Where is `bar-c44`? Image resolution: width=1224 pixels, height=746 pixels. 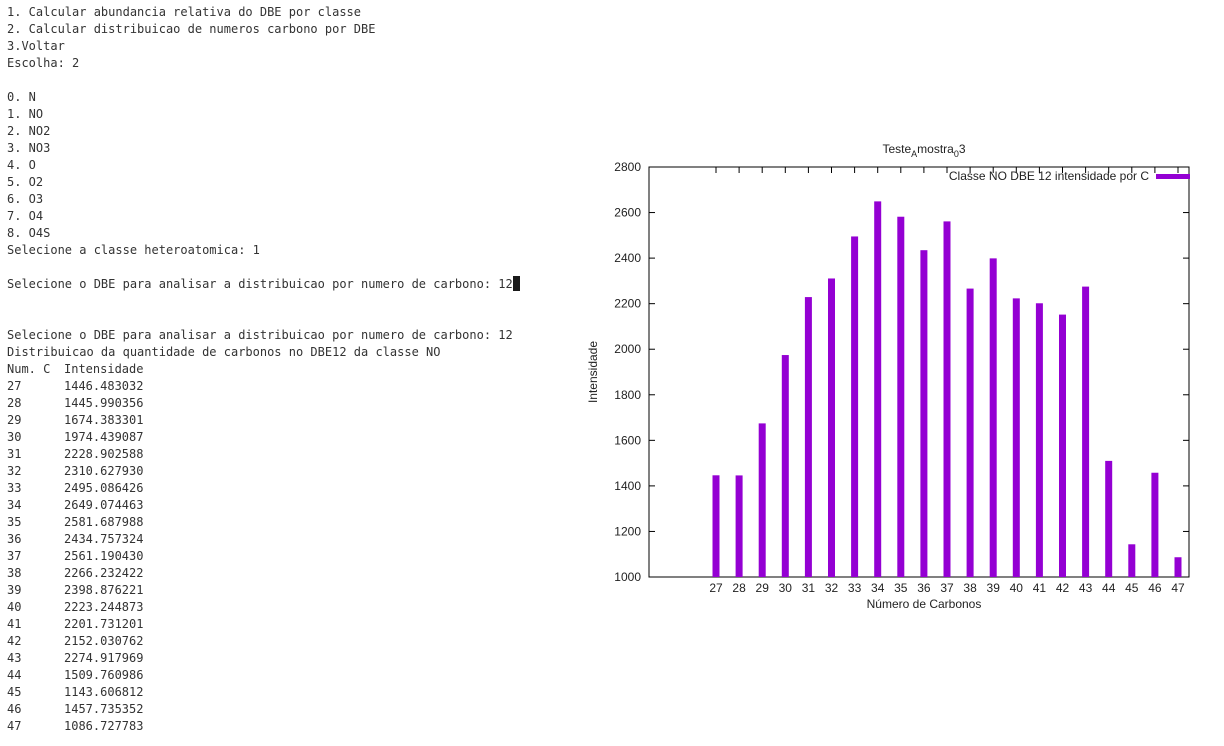 bar-c44 is located at coordinates (1109, 518).